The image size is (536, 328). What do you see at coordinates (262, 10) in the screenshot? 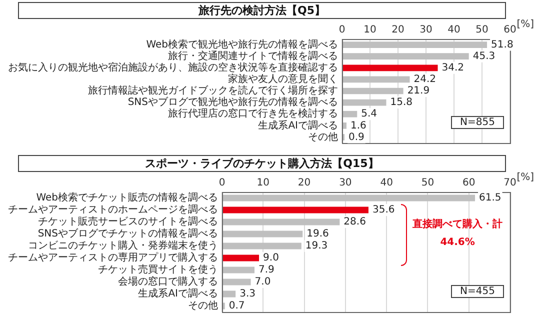
I see `chart-title: 旅行先の検討方法【Q5】` at bounding box center [262, 10].